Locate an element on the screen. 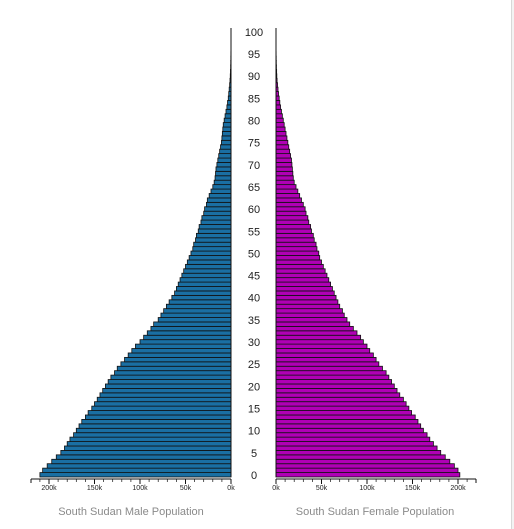  age-label: 70 is located at coordinates (254, 166).